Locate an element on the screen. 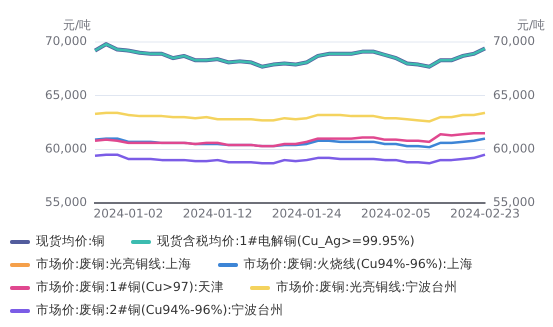  y-tick-label: 65,000 is located at coordinates (66, 95).